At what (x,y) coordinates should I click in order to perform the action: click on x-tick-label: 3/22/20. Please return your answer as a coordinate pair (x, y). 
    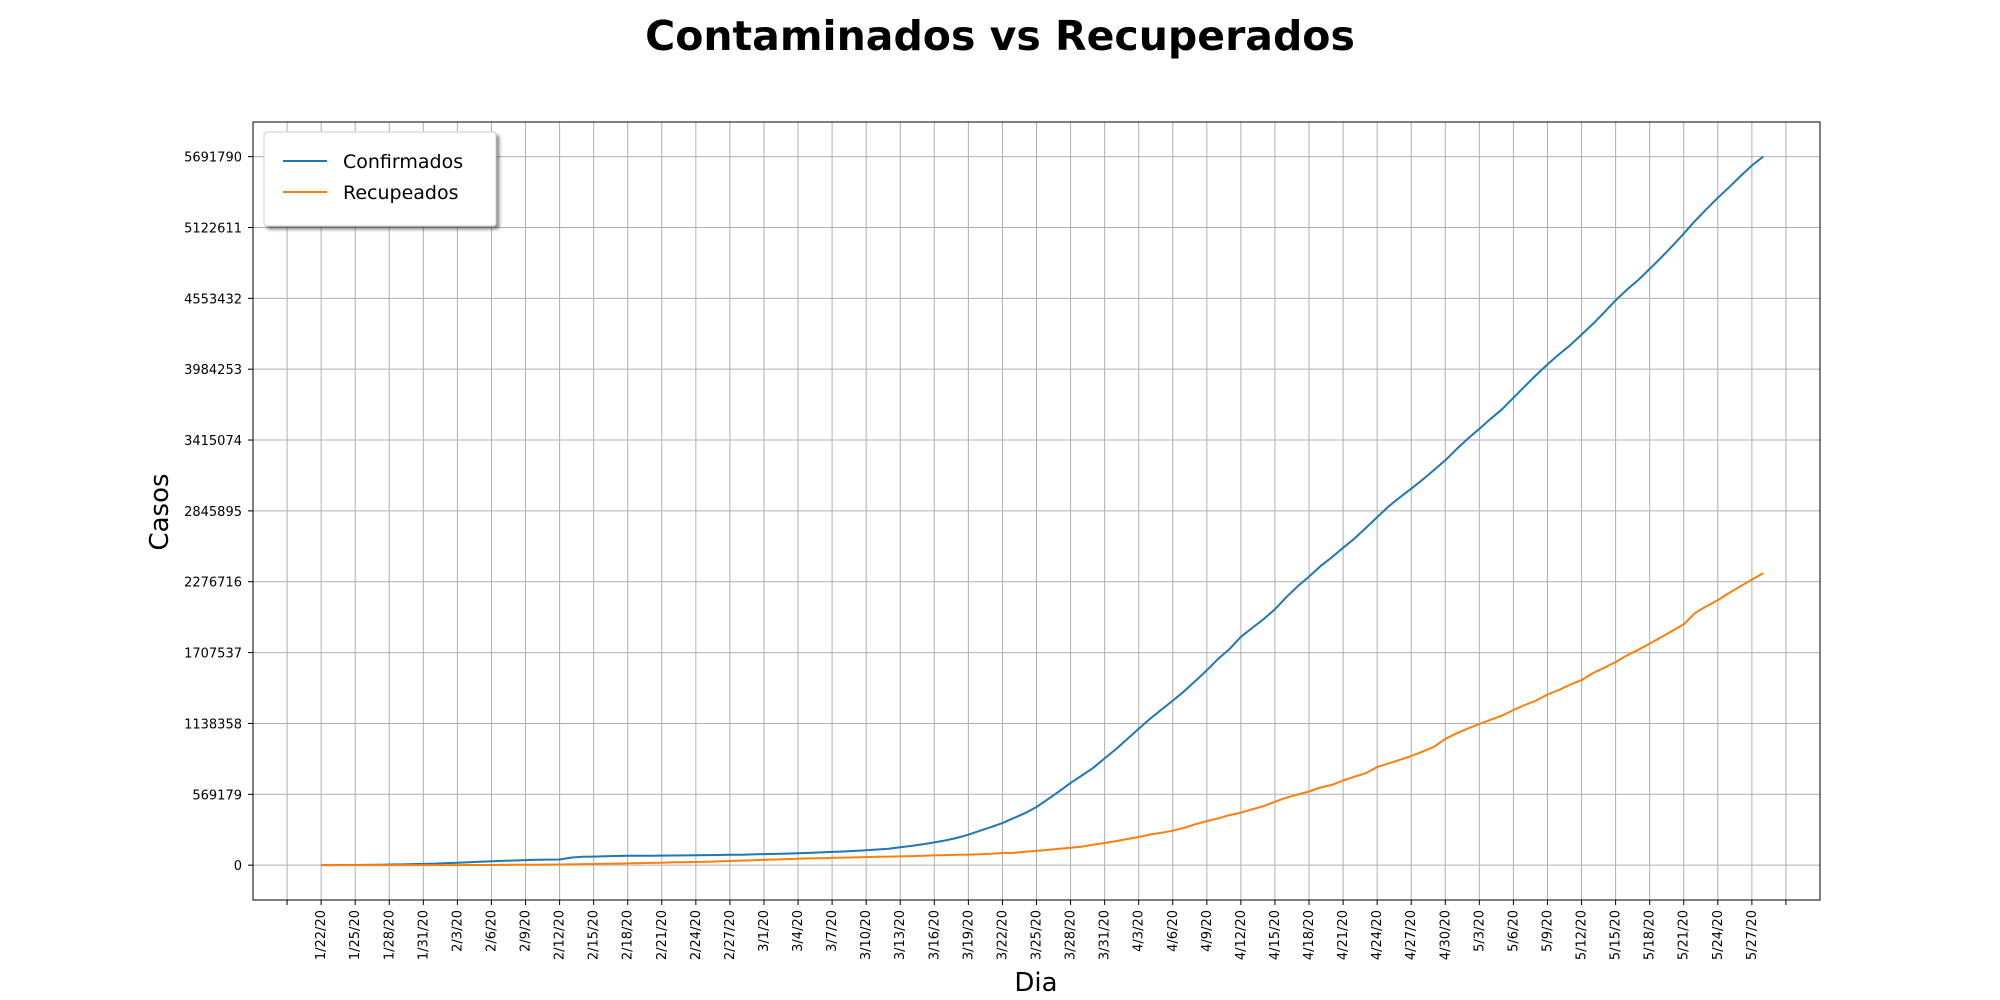
    Looking at the image, I should click on (1002, 935).